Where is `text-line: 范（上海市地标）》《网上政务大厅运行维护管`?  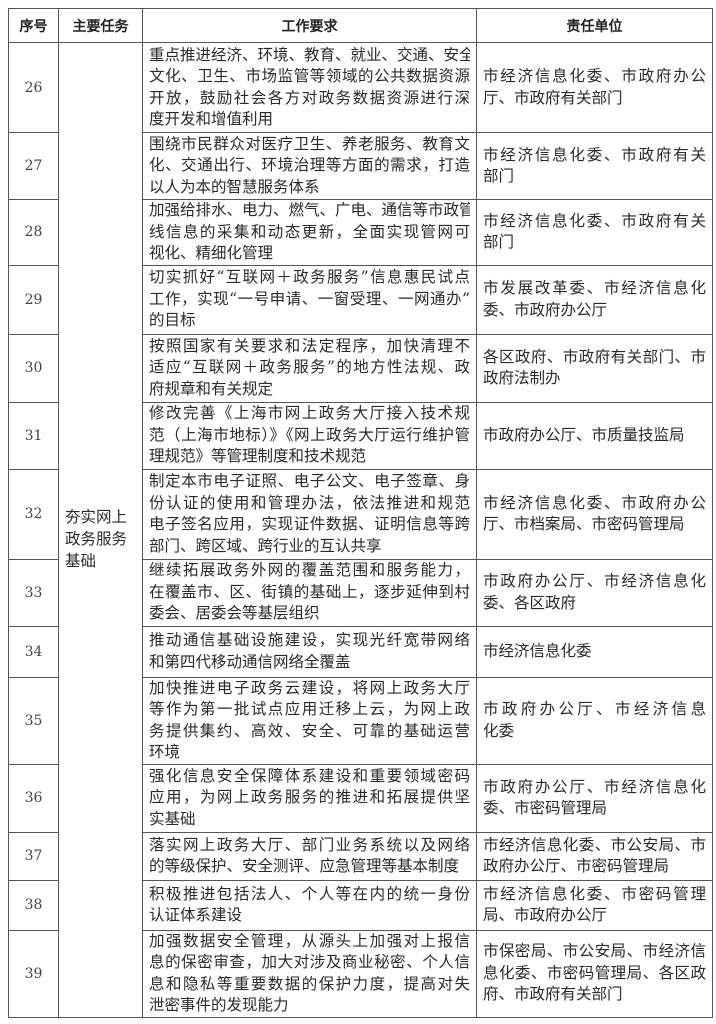 text-line: 范（上海市地标）》《网上政务大厅运行维护管 is located at coordinates (309, 434).